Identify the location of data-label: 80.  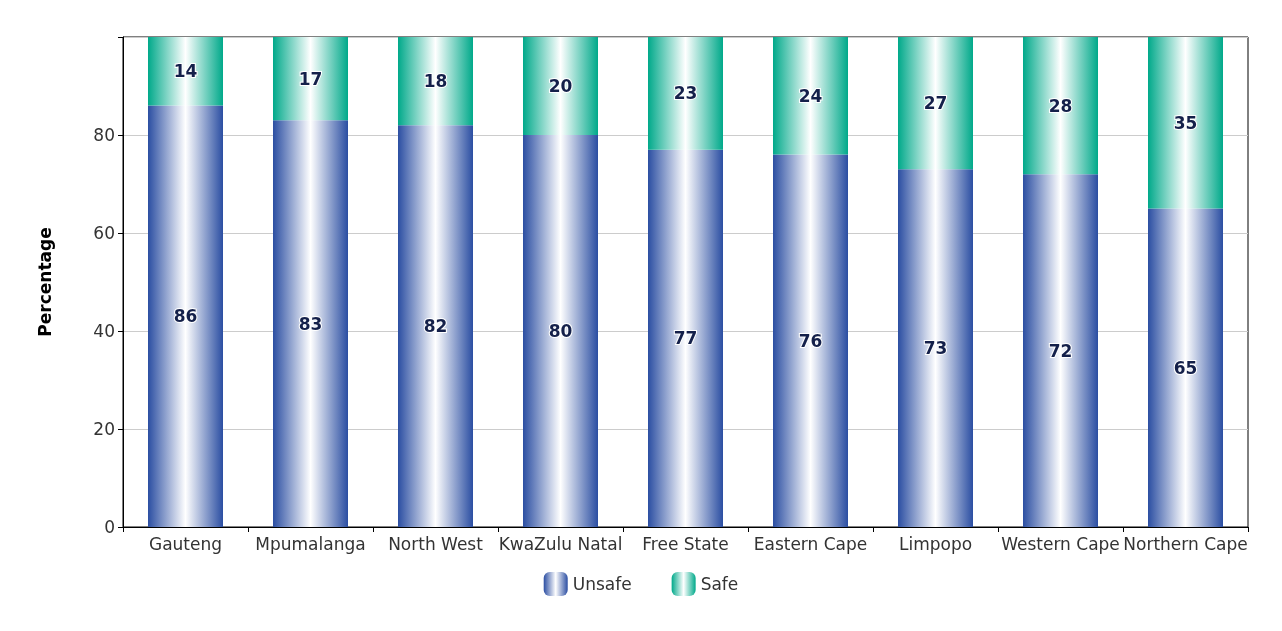
(560, 331).